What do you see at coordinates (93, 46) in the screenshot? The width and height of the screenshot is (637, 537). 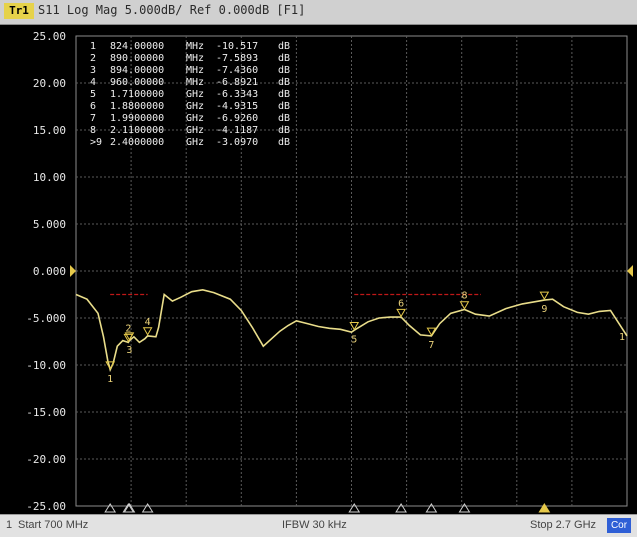 I see `marker-table-cell: 1` at bounding box center [93, 46].